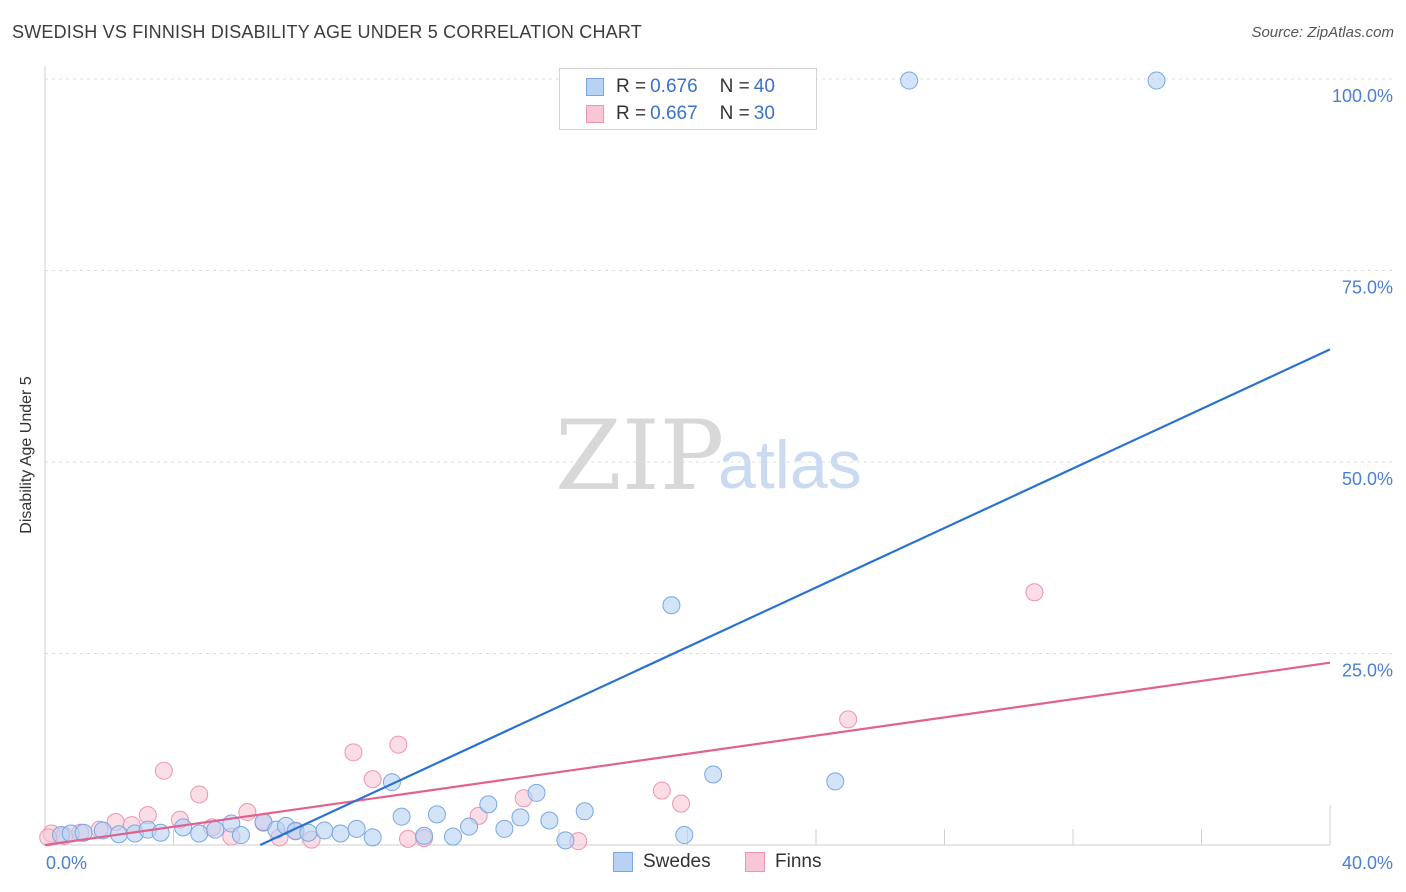 The image size is (1406, 892). Describe the element at coordinates (1367, 671) in the screenshot. I see `y-tick-label: 25.0%` at that location.